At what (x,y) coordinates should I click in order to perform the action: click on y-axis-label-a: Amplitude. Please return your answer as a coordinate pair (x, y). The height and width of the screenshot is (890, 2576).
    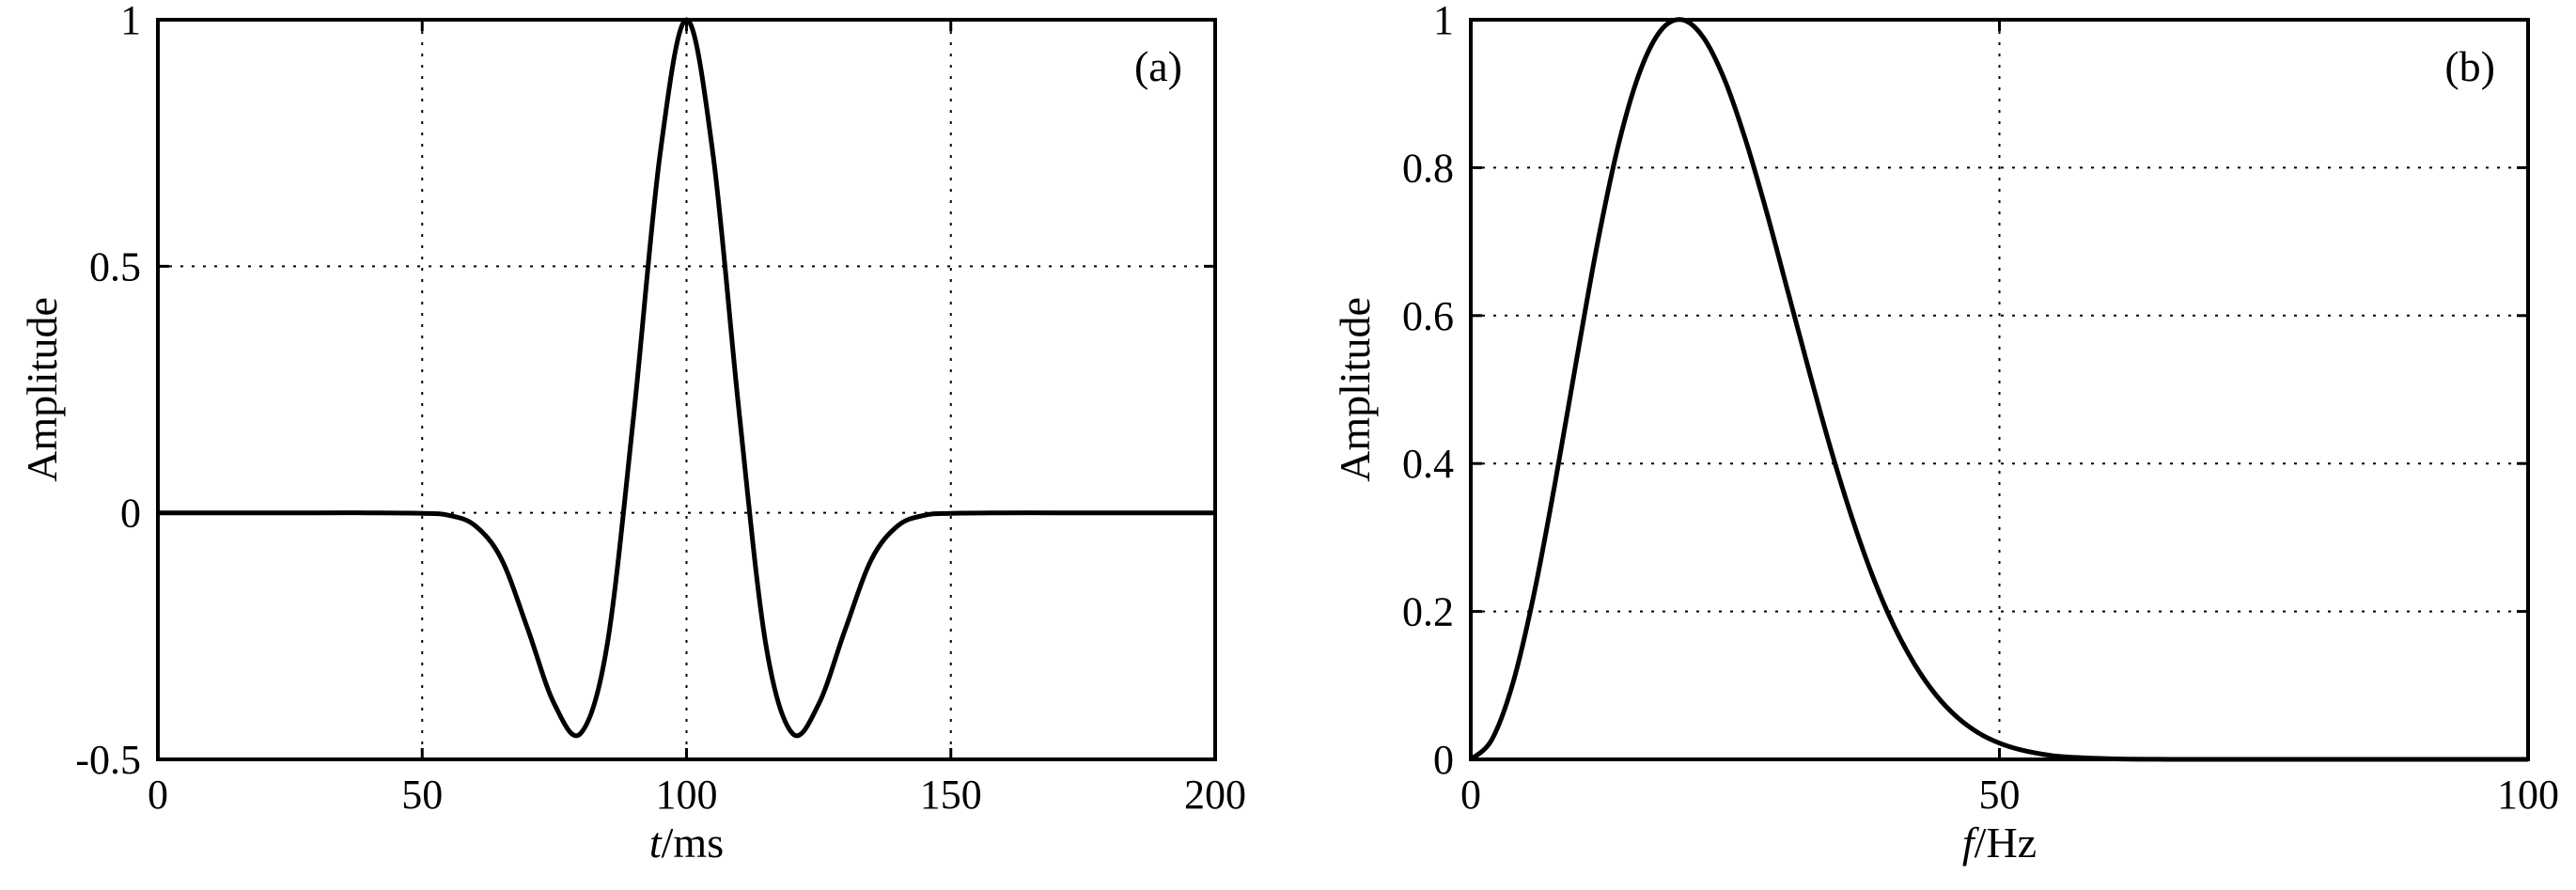
    Looking at the image, I should click on (42, 389).